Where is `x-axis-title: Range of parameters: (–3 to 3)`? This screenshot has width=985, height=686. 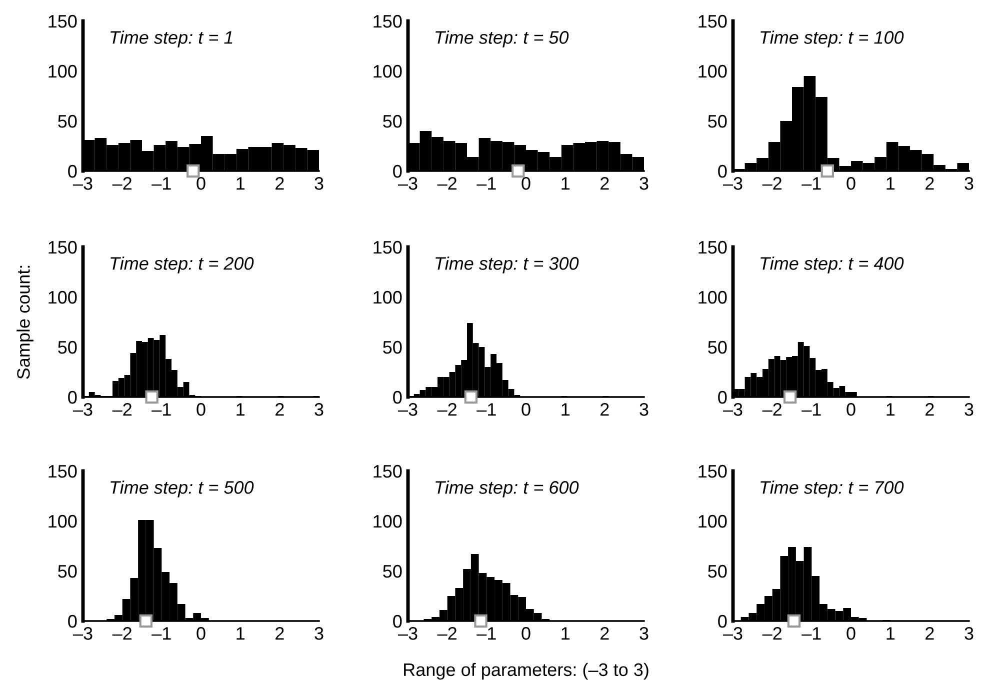 x-axis-title: Range of parameters: (–3 to 3) is located at coordinates (526, 671).